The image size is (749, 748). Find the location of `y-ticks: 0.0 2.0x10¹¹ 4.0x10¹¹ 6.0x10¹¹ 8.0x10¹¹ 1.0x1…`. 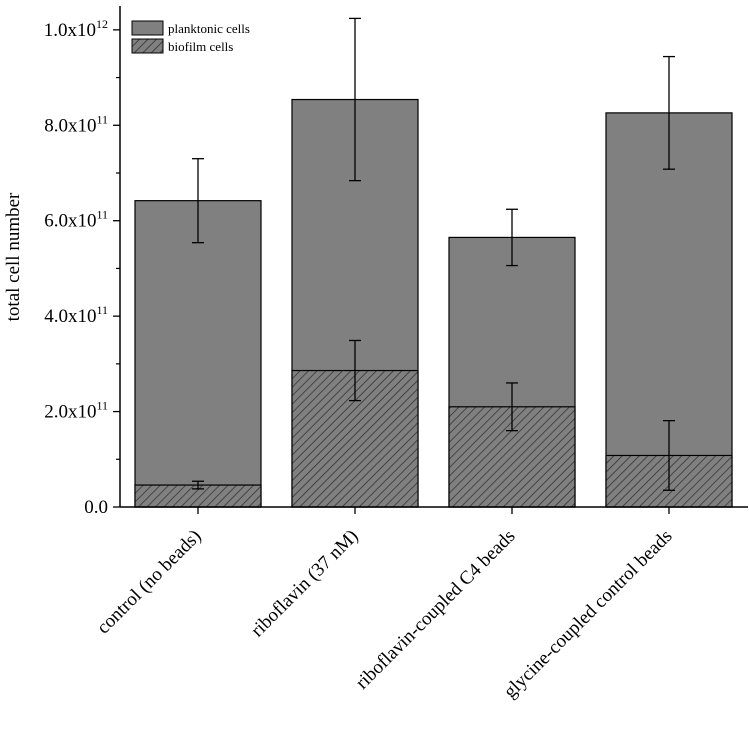

y-ticks: 0.0 2.0x10¹¹ 4.0x10¹¹ 6.0x10¹¹ 8.0x10¹¹ 1.0x1… is located at coordinates (82, 267).